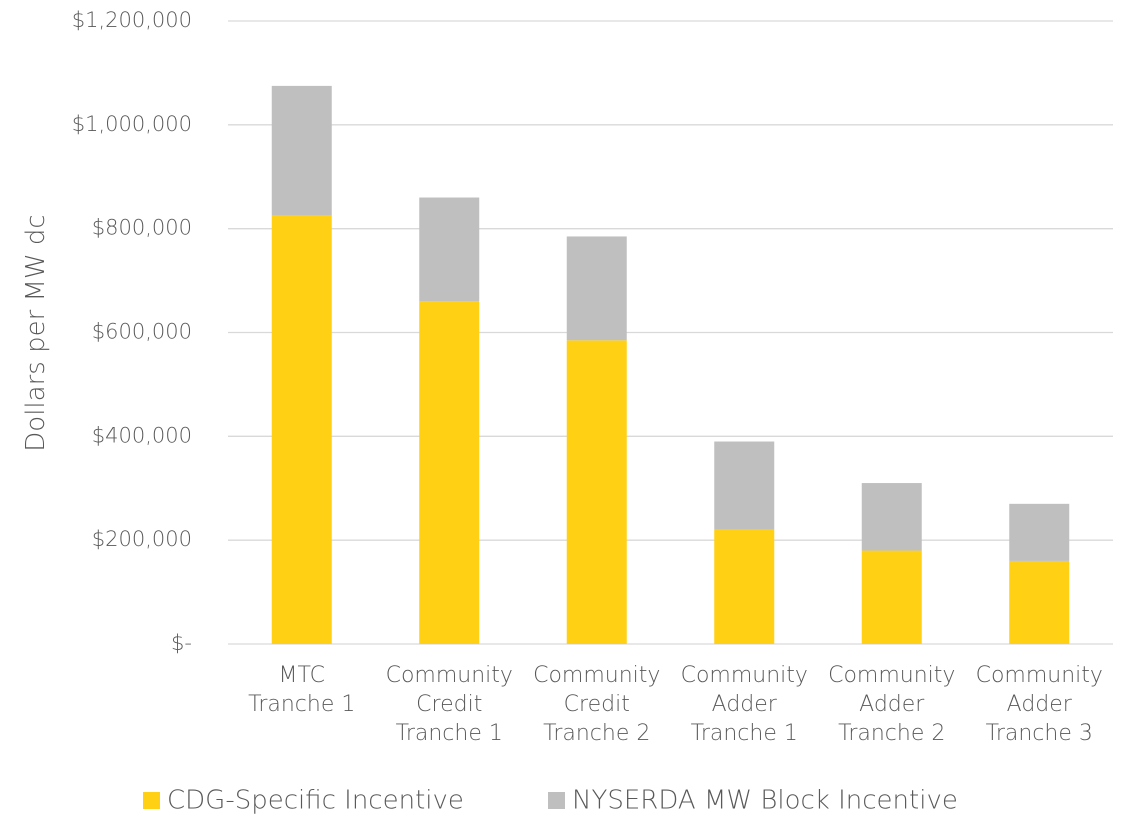  I want to click on x-tick-label: Community Adder Tranche 2, so click(891, 704).